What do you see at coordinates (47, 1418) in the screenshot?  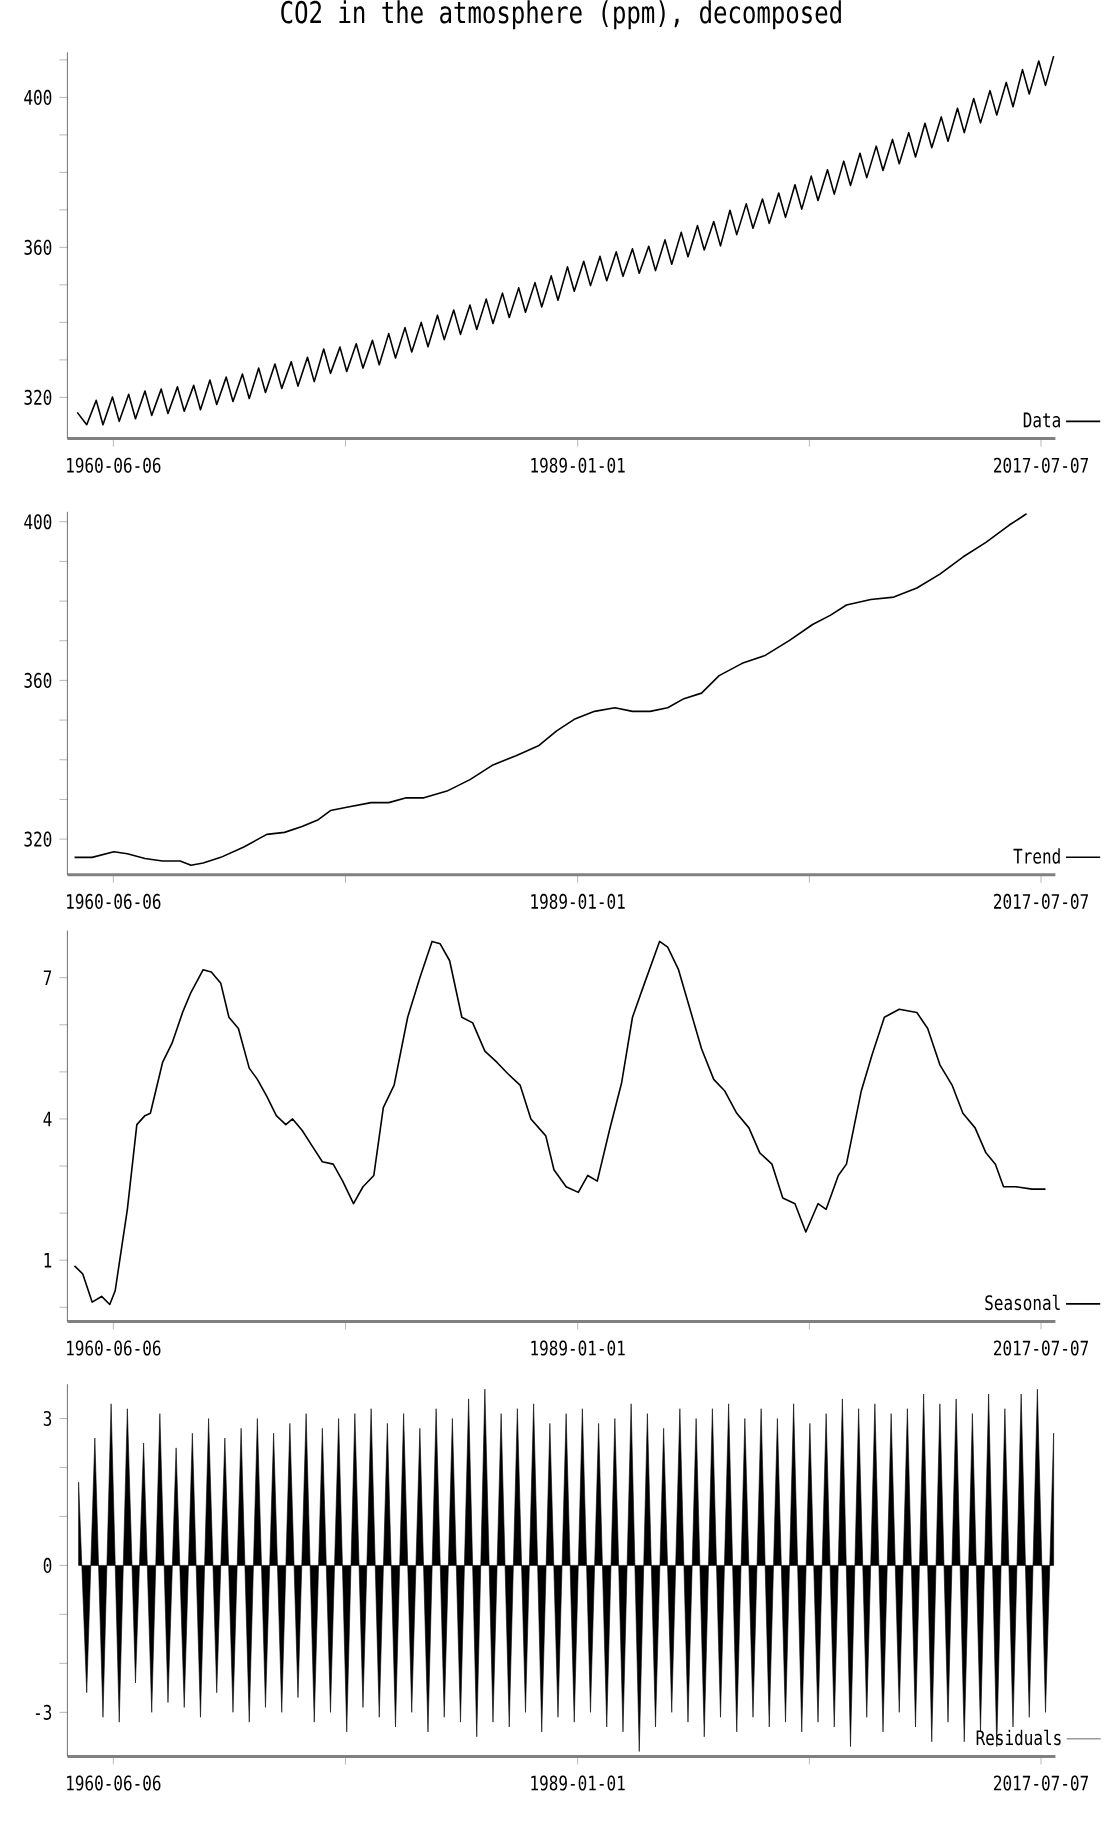 I see `y-tick-label: 3` at bounding box center [47, 1418].